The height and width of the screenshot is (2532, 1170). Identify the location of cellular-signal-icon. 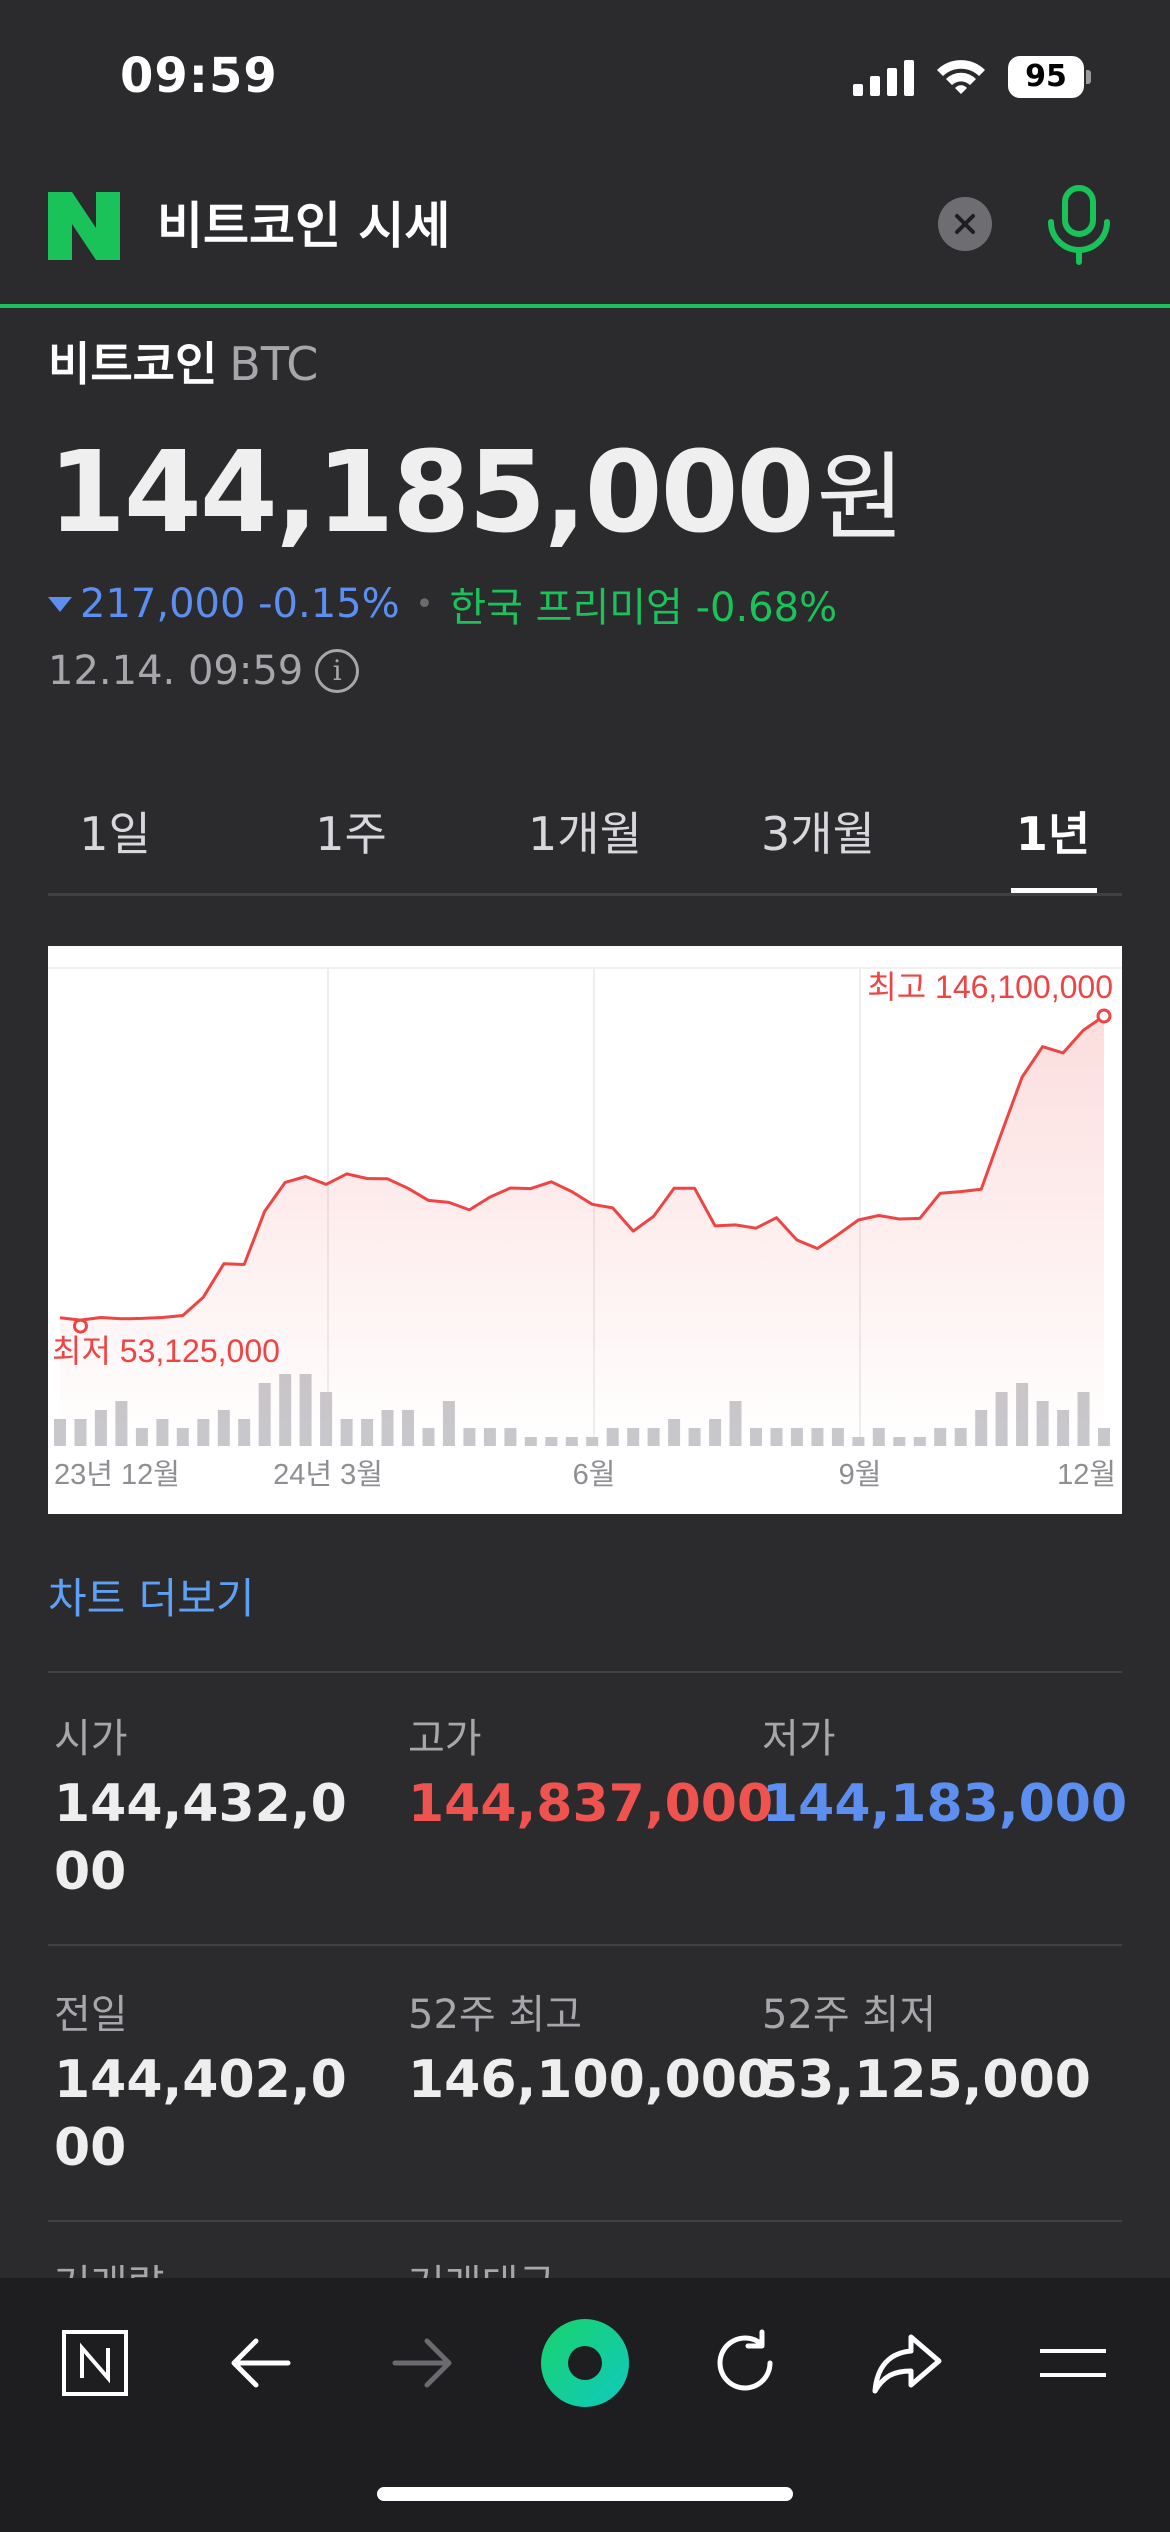
(883, 78).